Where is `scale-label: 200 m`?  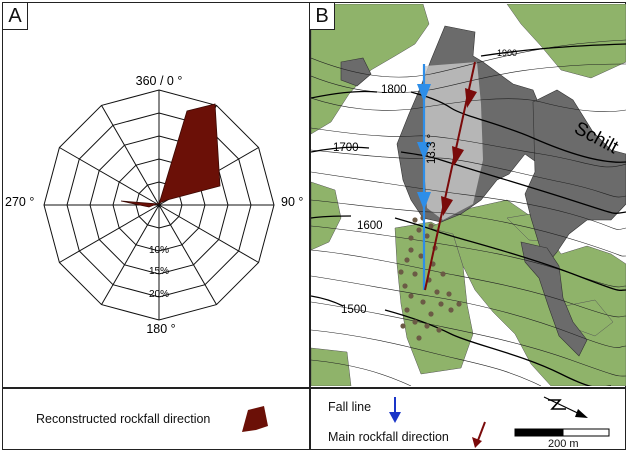 scale-label: 200 m is located at coordinates (563, 444).